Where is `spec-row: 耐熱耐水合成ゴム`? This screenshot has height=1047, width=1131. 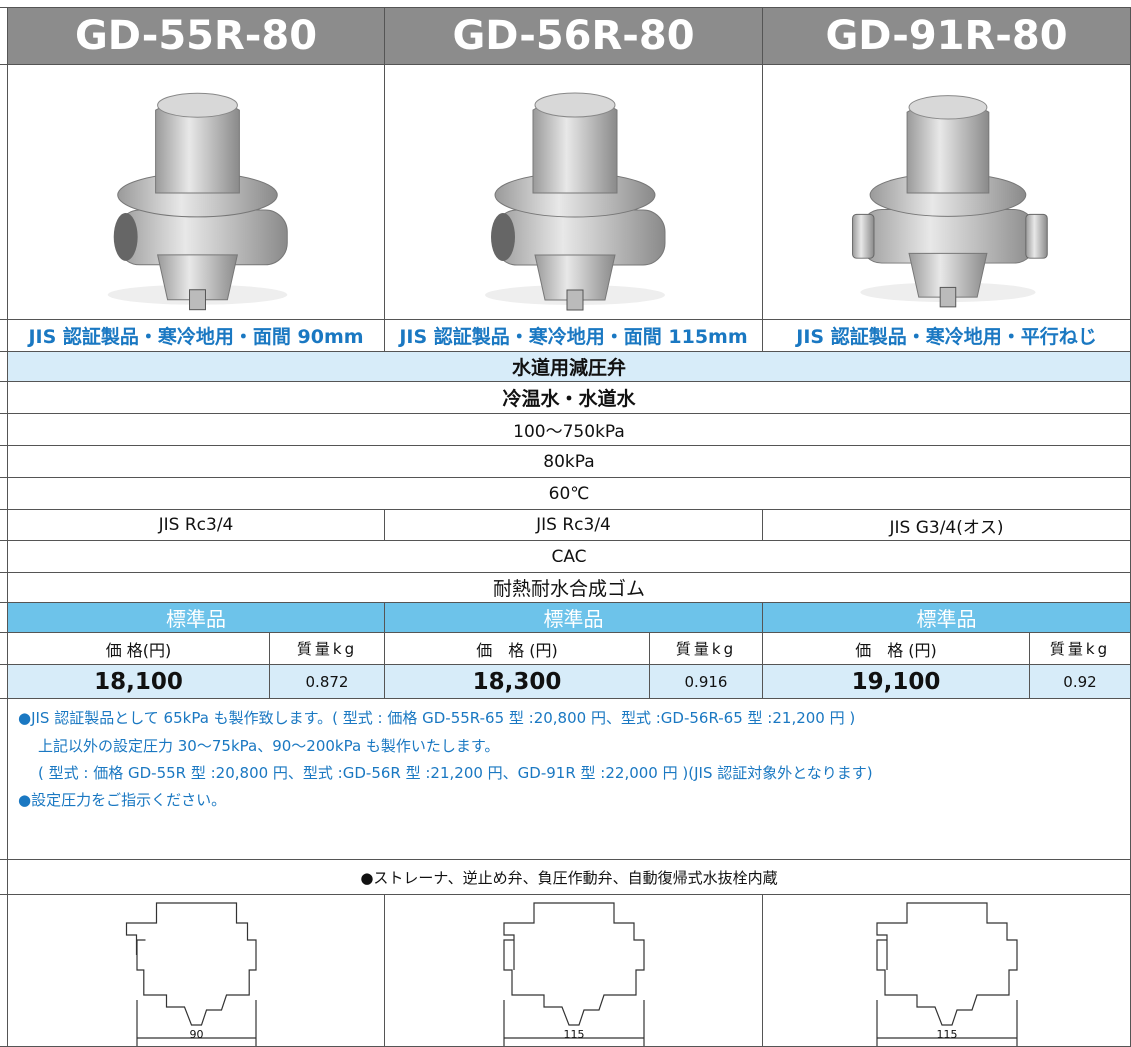
spec-row: 耐熱耐水合成ゴム is located at coordinates (569, 588).